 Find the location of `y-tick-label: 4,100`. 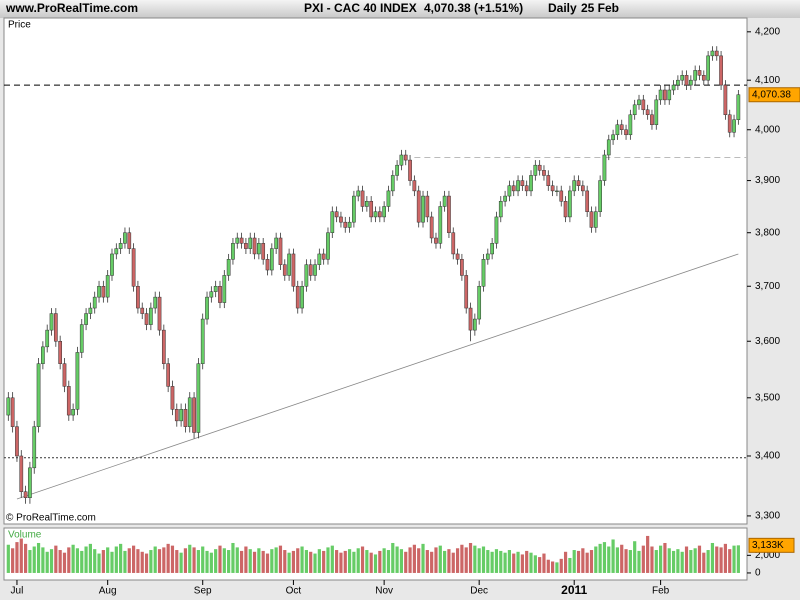

y-tick-label: 4,100 is located at coordinates (767, 80).